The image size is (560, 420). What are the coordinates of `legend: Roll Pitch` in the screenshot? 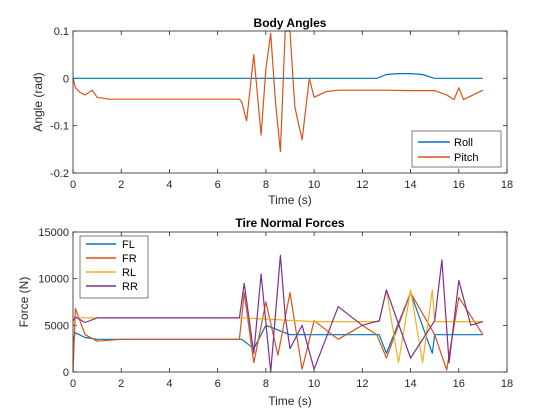 It's located at (456, 149).